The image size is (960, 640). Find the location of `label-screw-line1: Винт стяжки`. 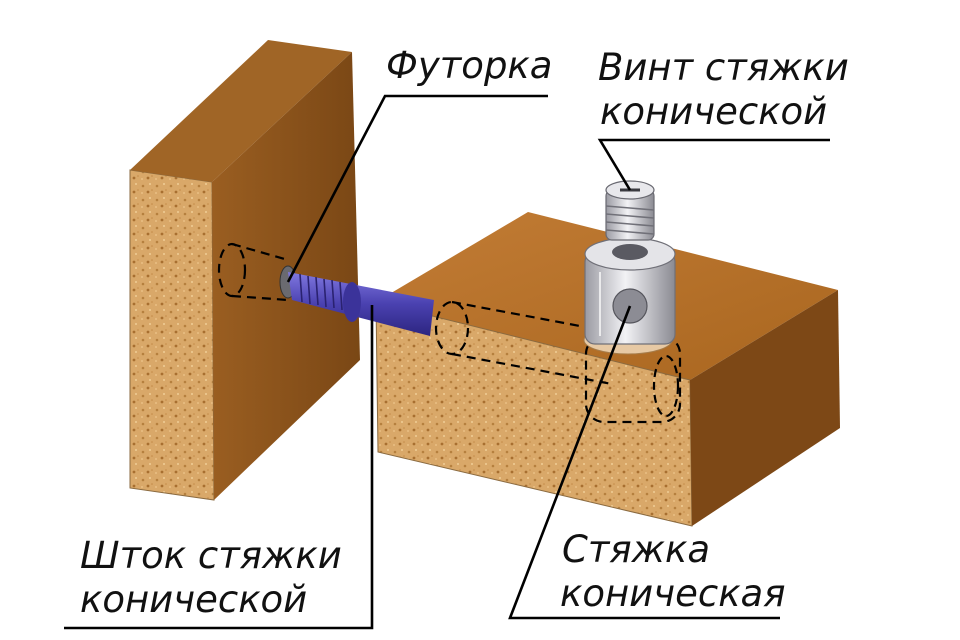

label-screw-line1: Винт стяжки is located at coordinates (723, 67).